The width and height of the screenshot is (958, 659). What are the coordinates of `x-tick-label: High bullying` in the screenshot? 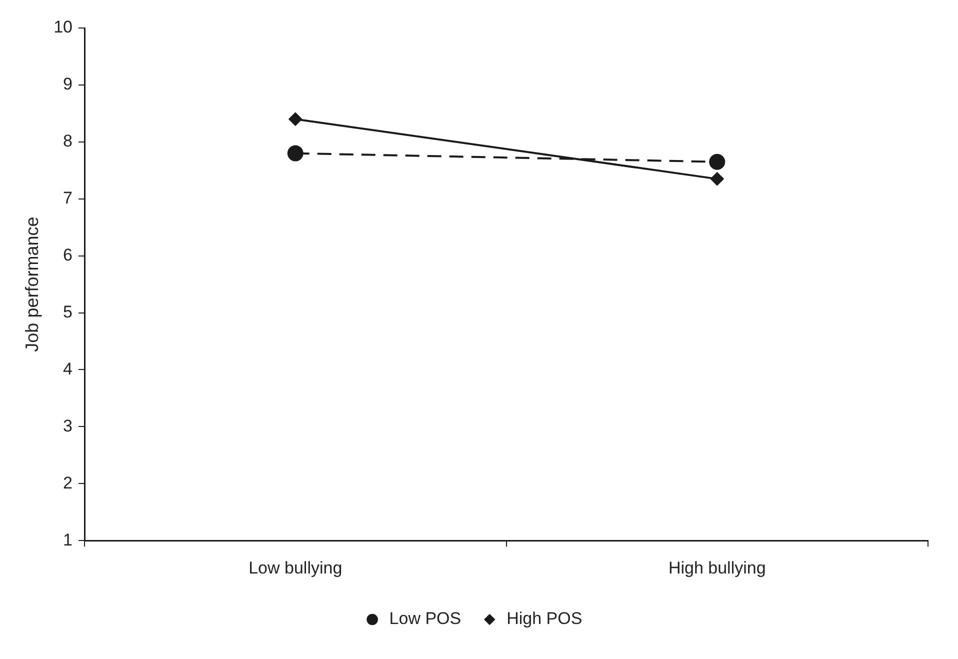 It's located at (717, 568).